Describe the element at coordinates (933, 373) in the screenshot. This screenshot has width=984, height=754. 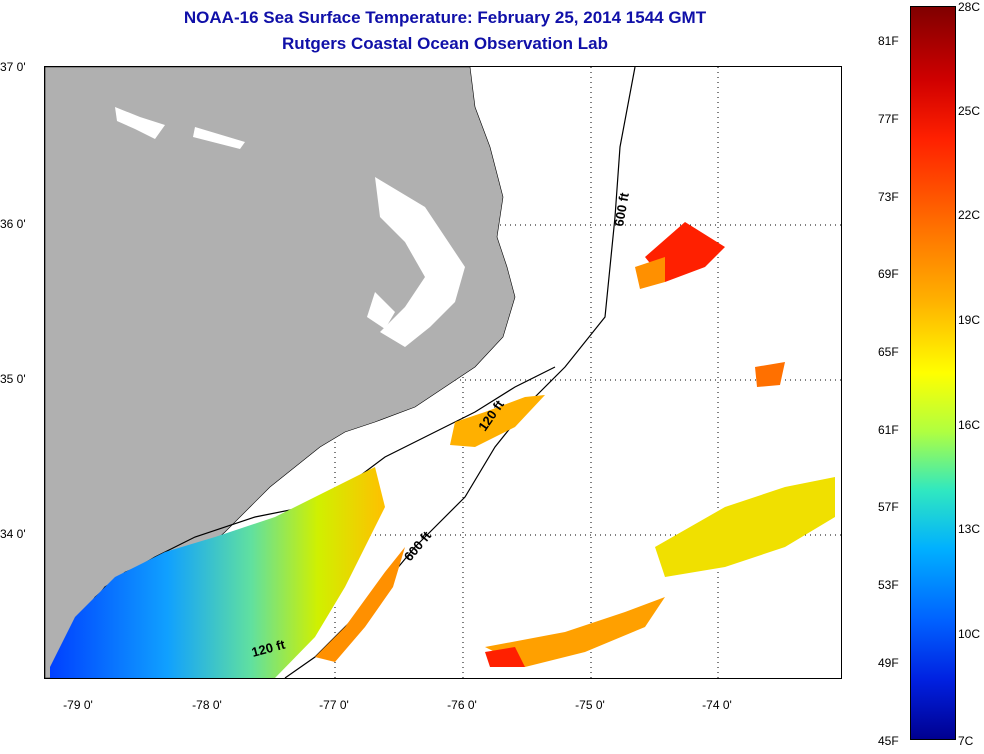
I see `temperature-colorbar` at that location.